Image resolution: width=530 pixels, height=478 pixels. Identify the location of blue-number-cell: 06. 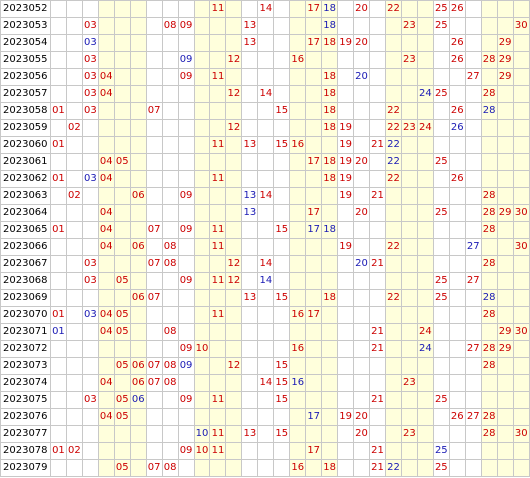
(138, 400).